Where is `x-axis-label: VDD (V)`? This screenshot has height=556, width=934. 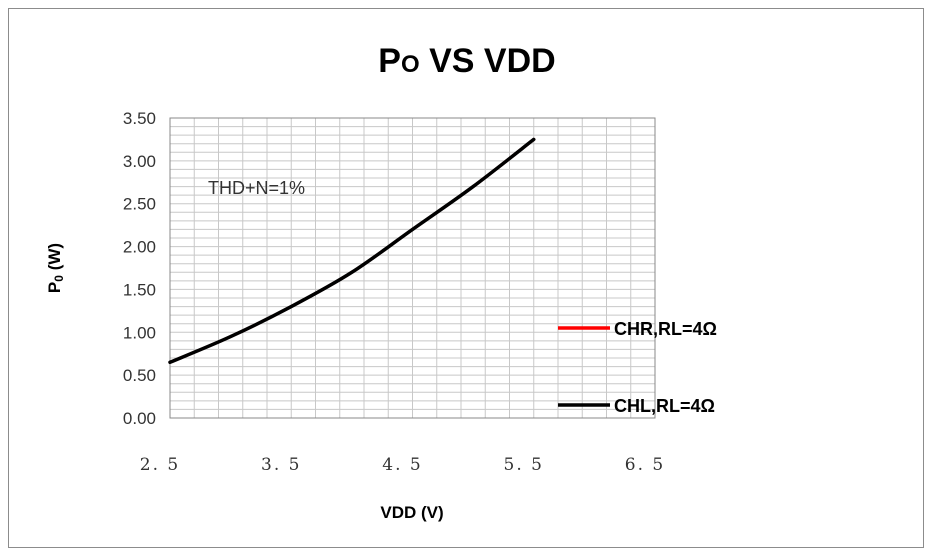 x-axis-label: VDD (V) is located at coordinates (411, 512).